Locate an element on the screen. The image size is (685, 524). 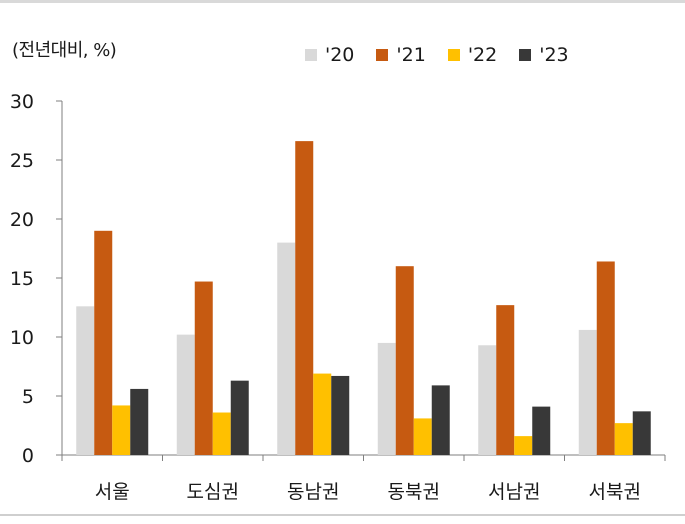
x-category-label: 동북권 is located at coordinates (414, 492).